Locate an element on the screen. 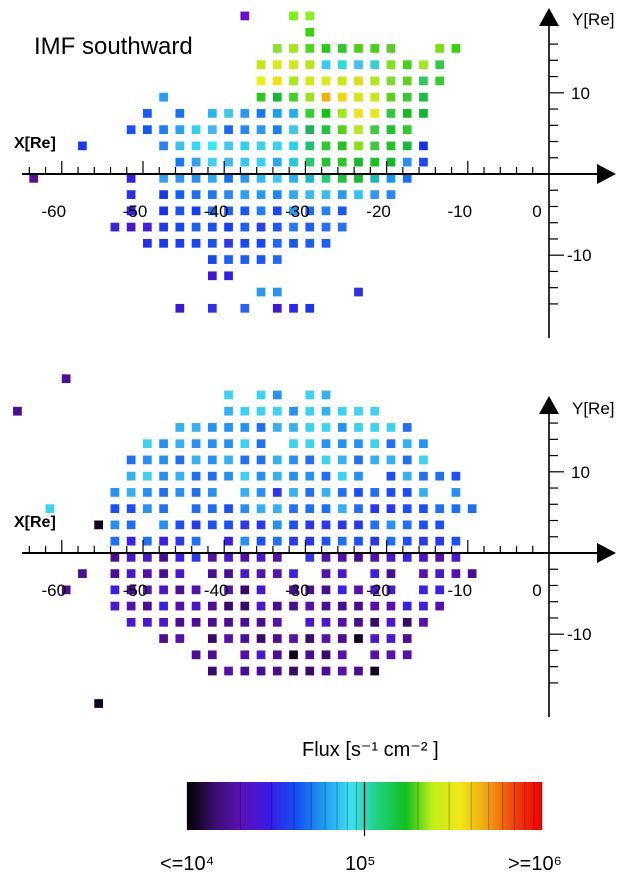 The height and width of the screenshot is (883, 641). colorbar: Flux [s⁻¹ cm⁻² ] <=10⁴ 10⁵ >=10⁶ is located at coordinates (361, 807).